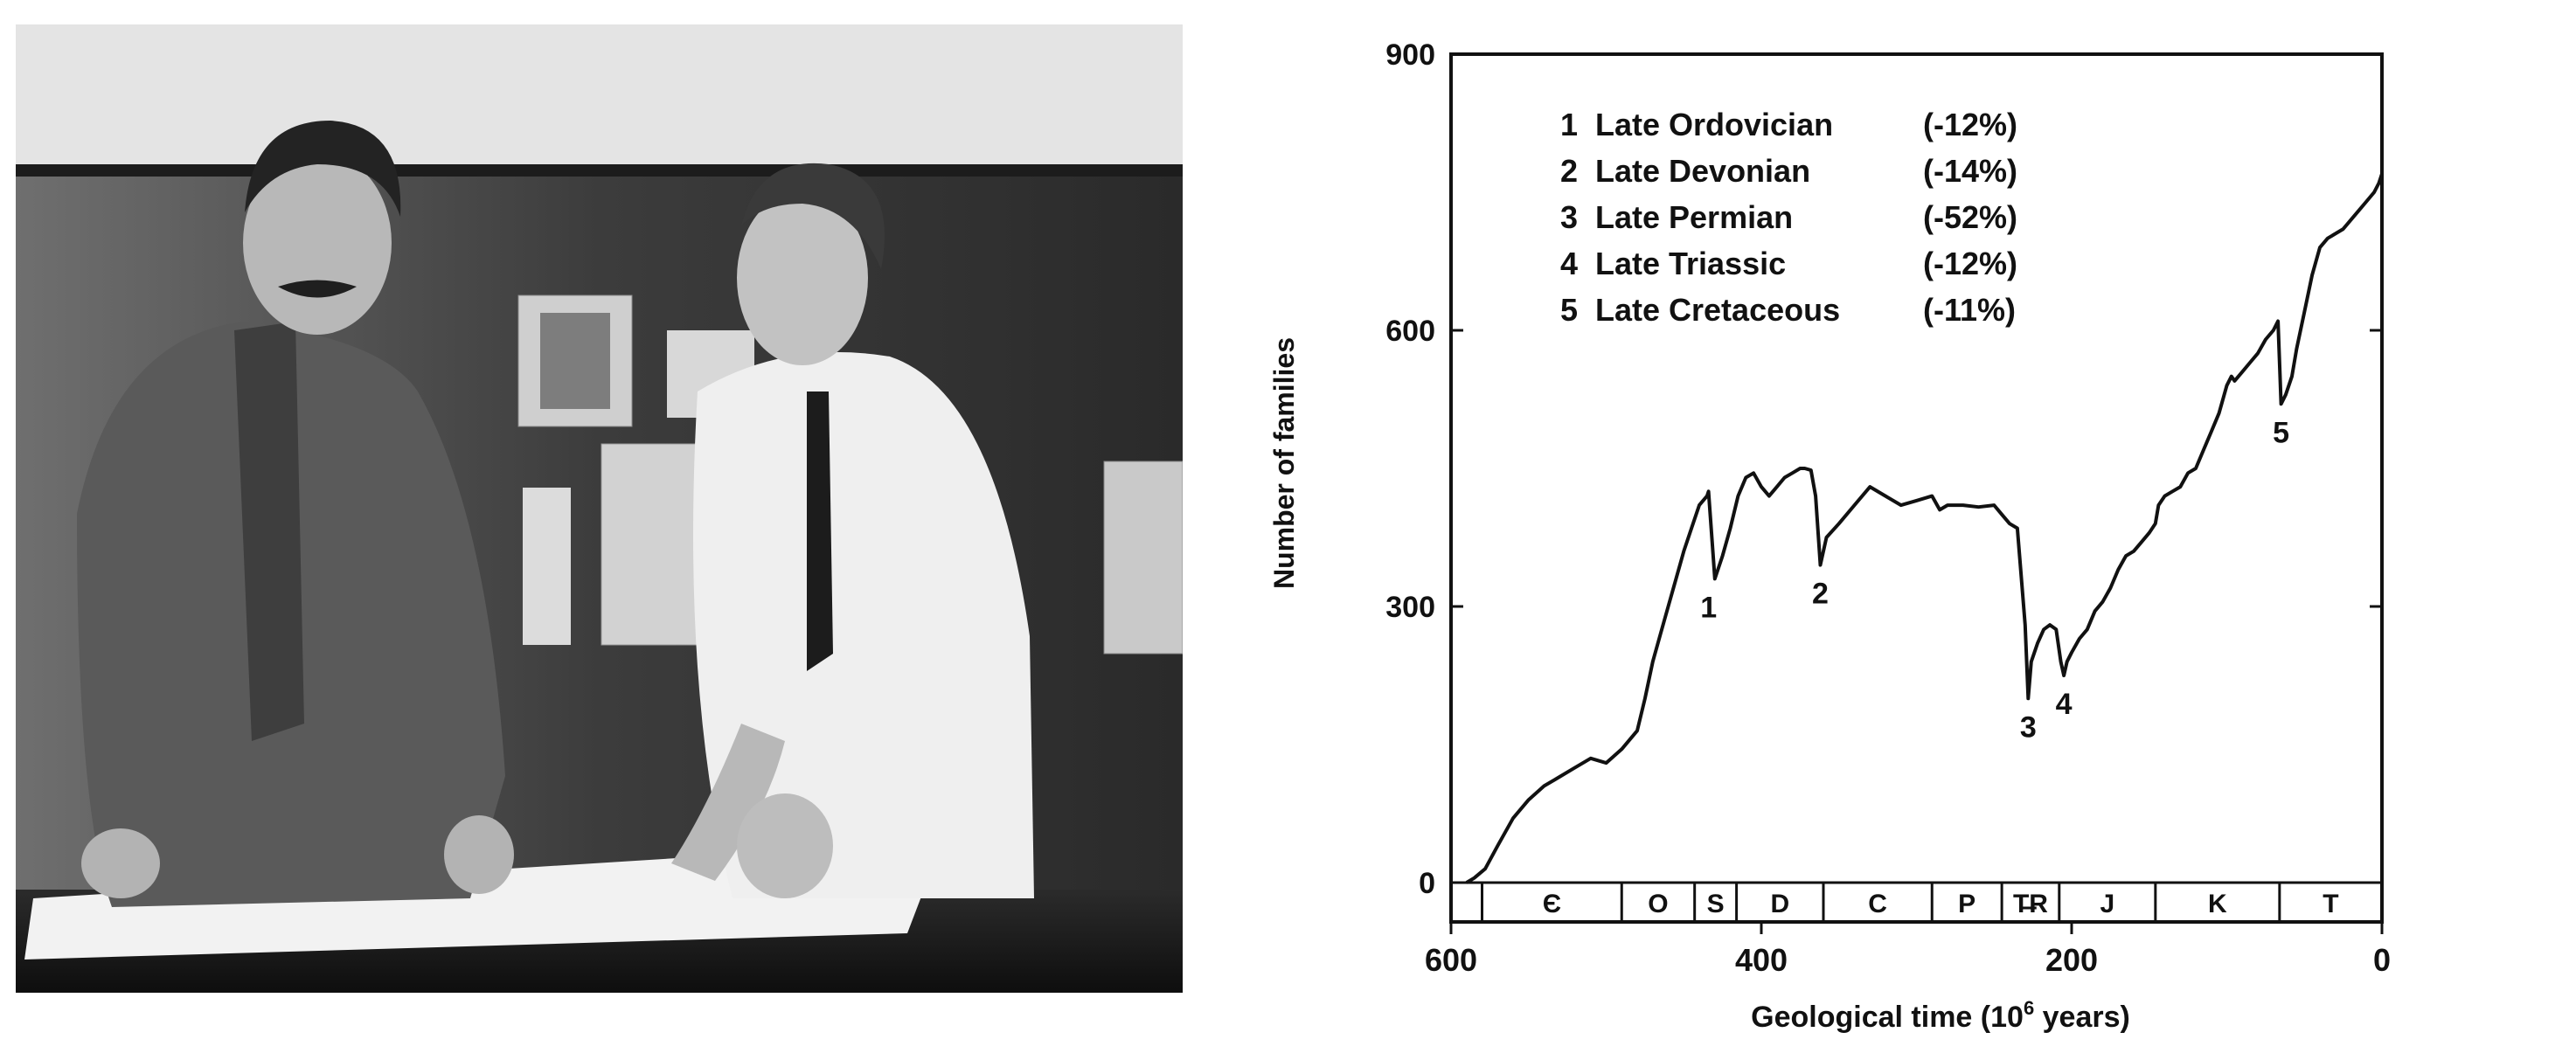 The height and width of the screenshot is (1060, 2576). Describe the element at coordinates (1887, 1017) in the screenshot. I see `x-axis-label-main: Geological time (10` at that location.